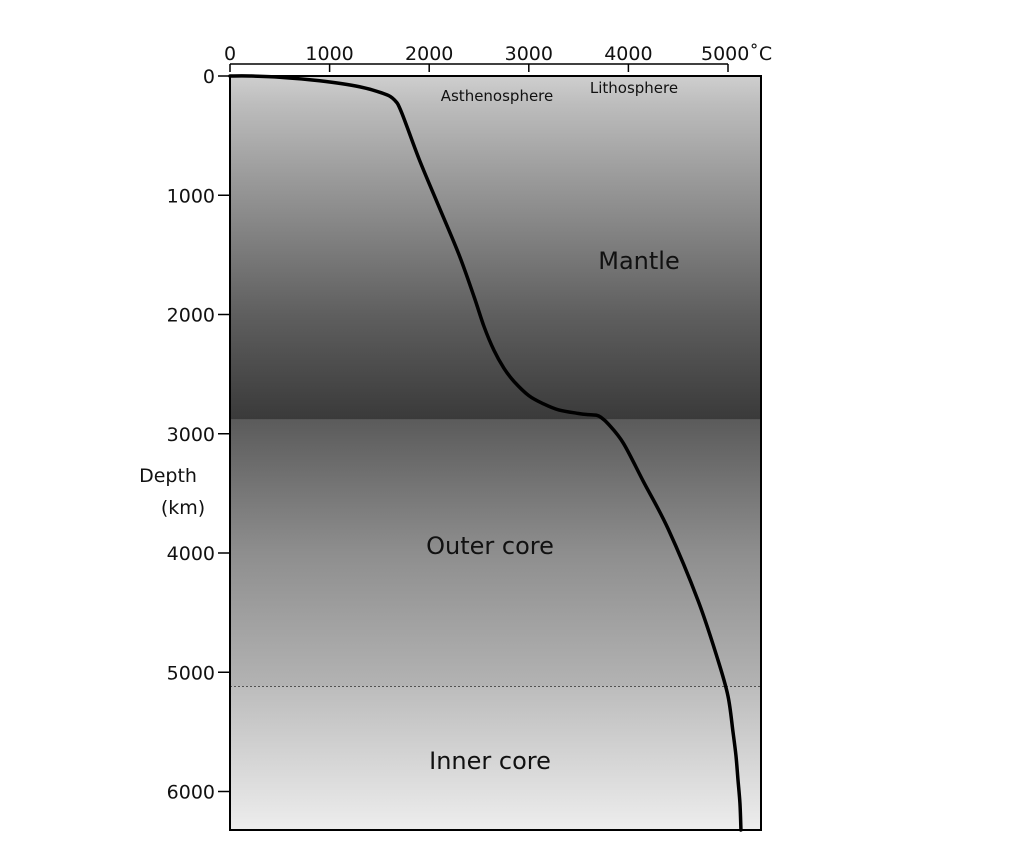 This screenshot has width=1024, height=861. Describe the element at coordinates (183, 508) in the screenshot. I see `y-axis-units: (km)` at that location.